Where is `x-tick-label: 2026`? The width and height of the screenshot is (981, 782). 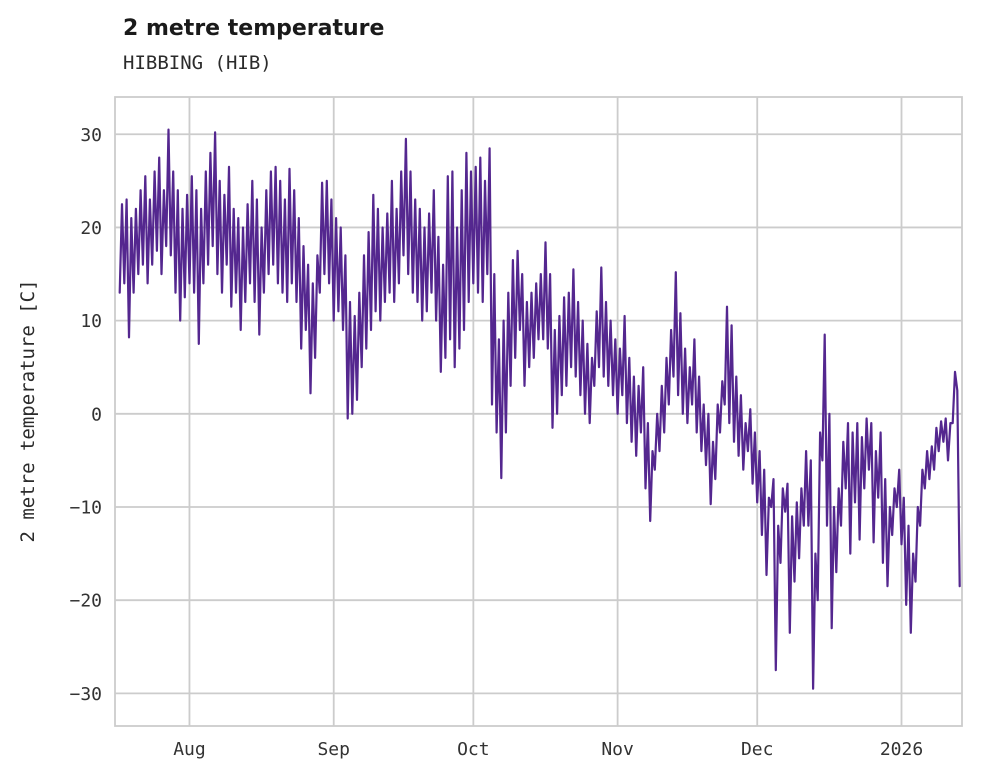
x-tick-label: 2026 is located at coordinates (901, 749).